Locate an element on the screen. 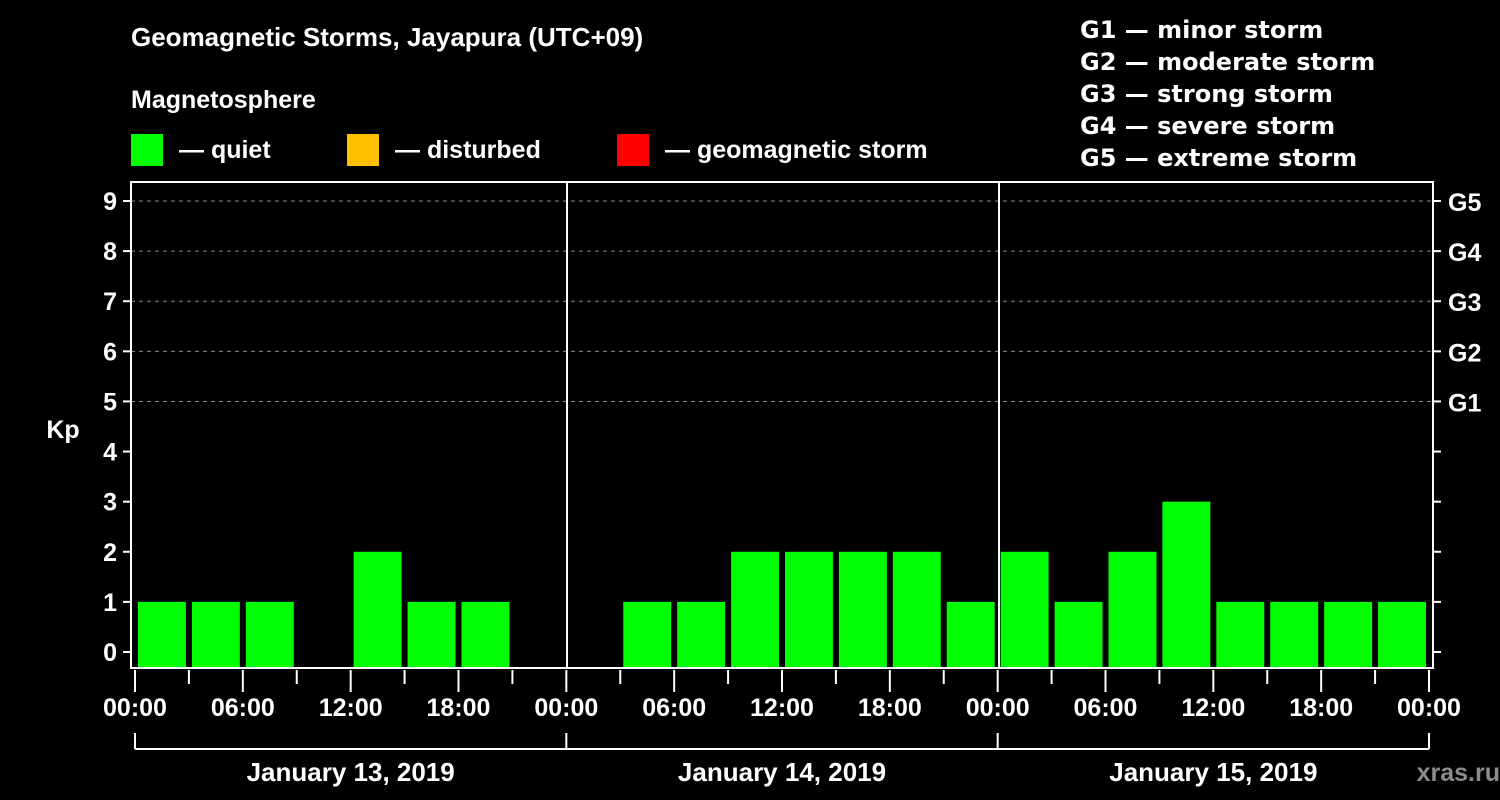 Image resolution: width=1500 pixels, height=800 pixels. chart-title: Geomagnetic Storms, Jayapura (UTC+09) is located at coordinates (387, 37).